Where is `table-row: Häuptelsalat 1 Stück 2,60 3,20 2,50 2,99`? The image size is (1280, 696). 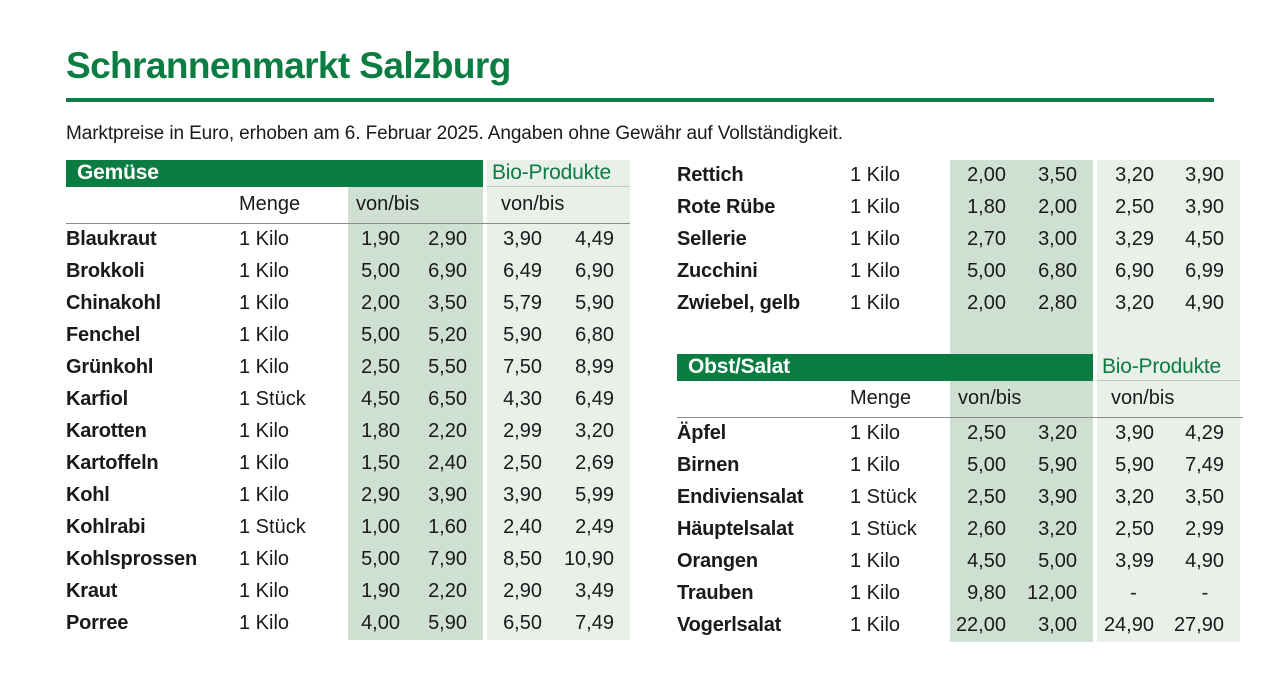 table-row: Häuptelsalat 1 Stück 2,60 3,20 2,50 2,99 is located at coordinates (960, 529).